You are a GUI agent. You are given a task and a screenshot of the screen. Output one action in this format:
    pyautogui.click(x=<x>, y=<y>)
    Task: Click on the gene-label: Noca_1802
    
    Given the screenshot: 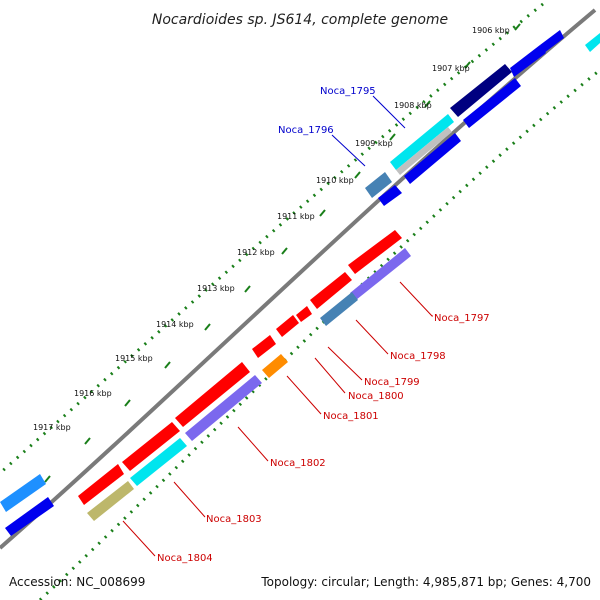 What is the action you would take?
    pyautogui.click(x=298, y=463)
    